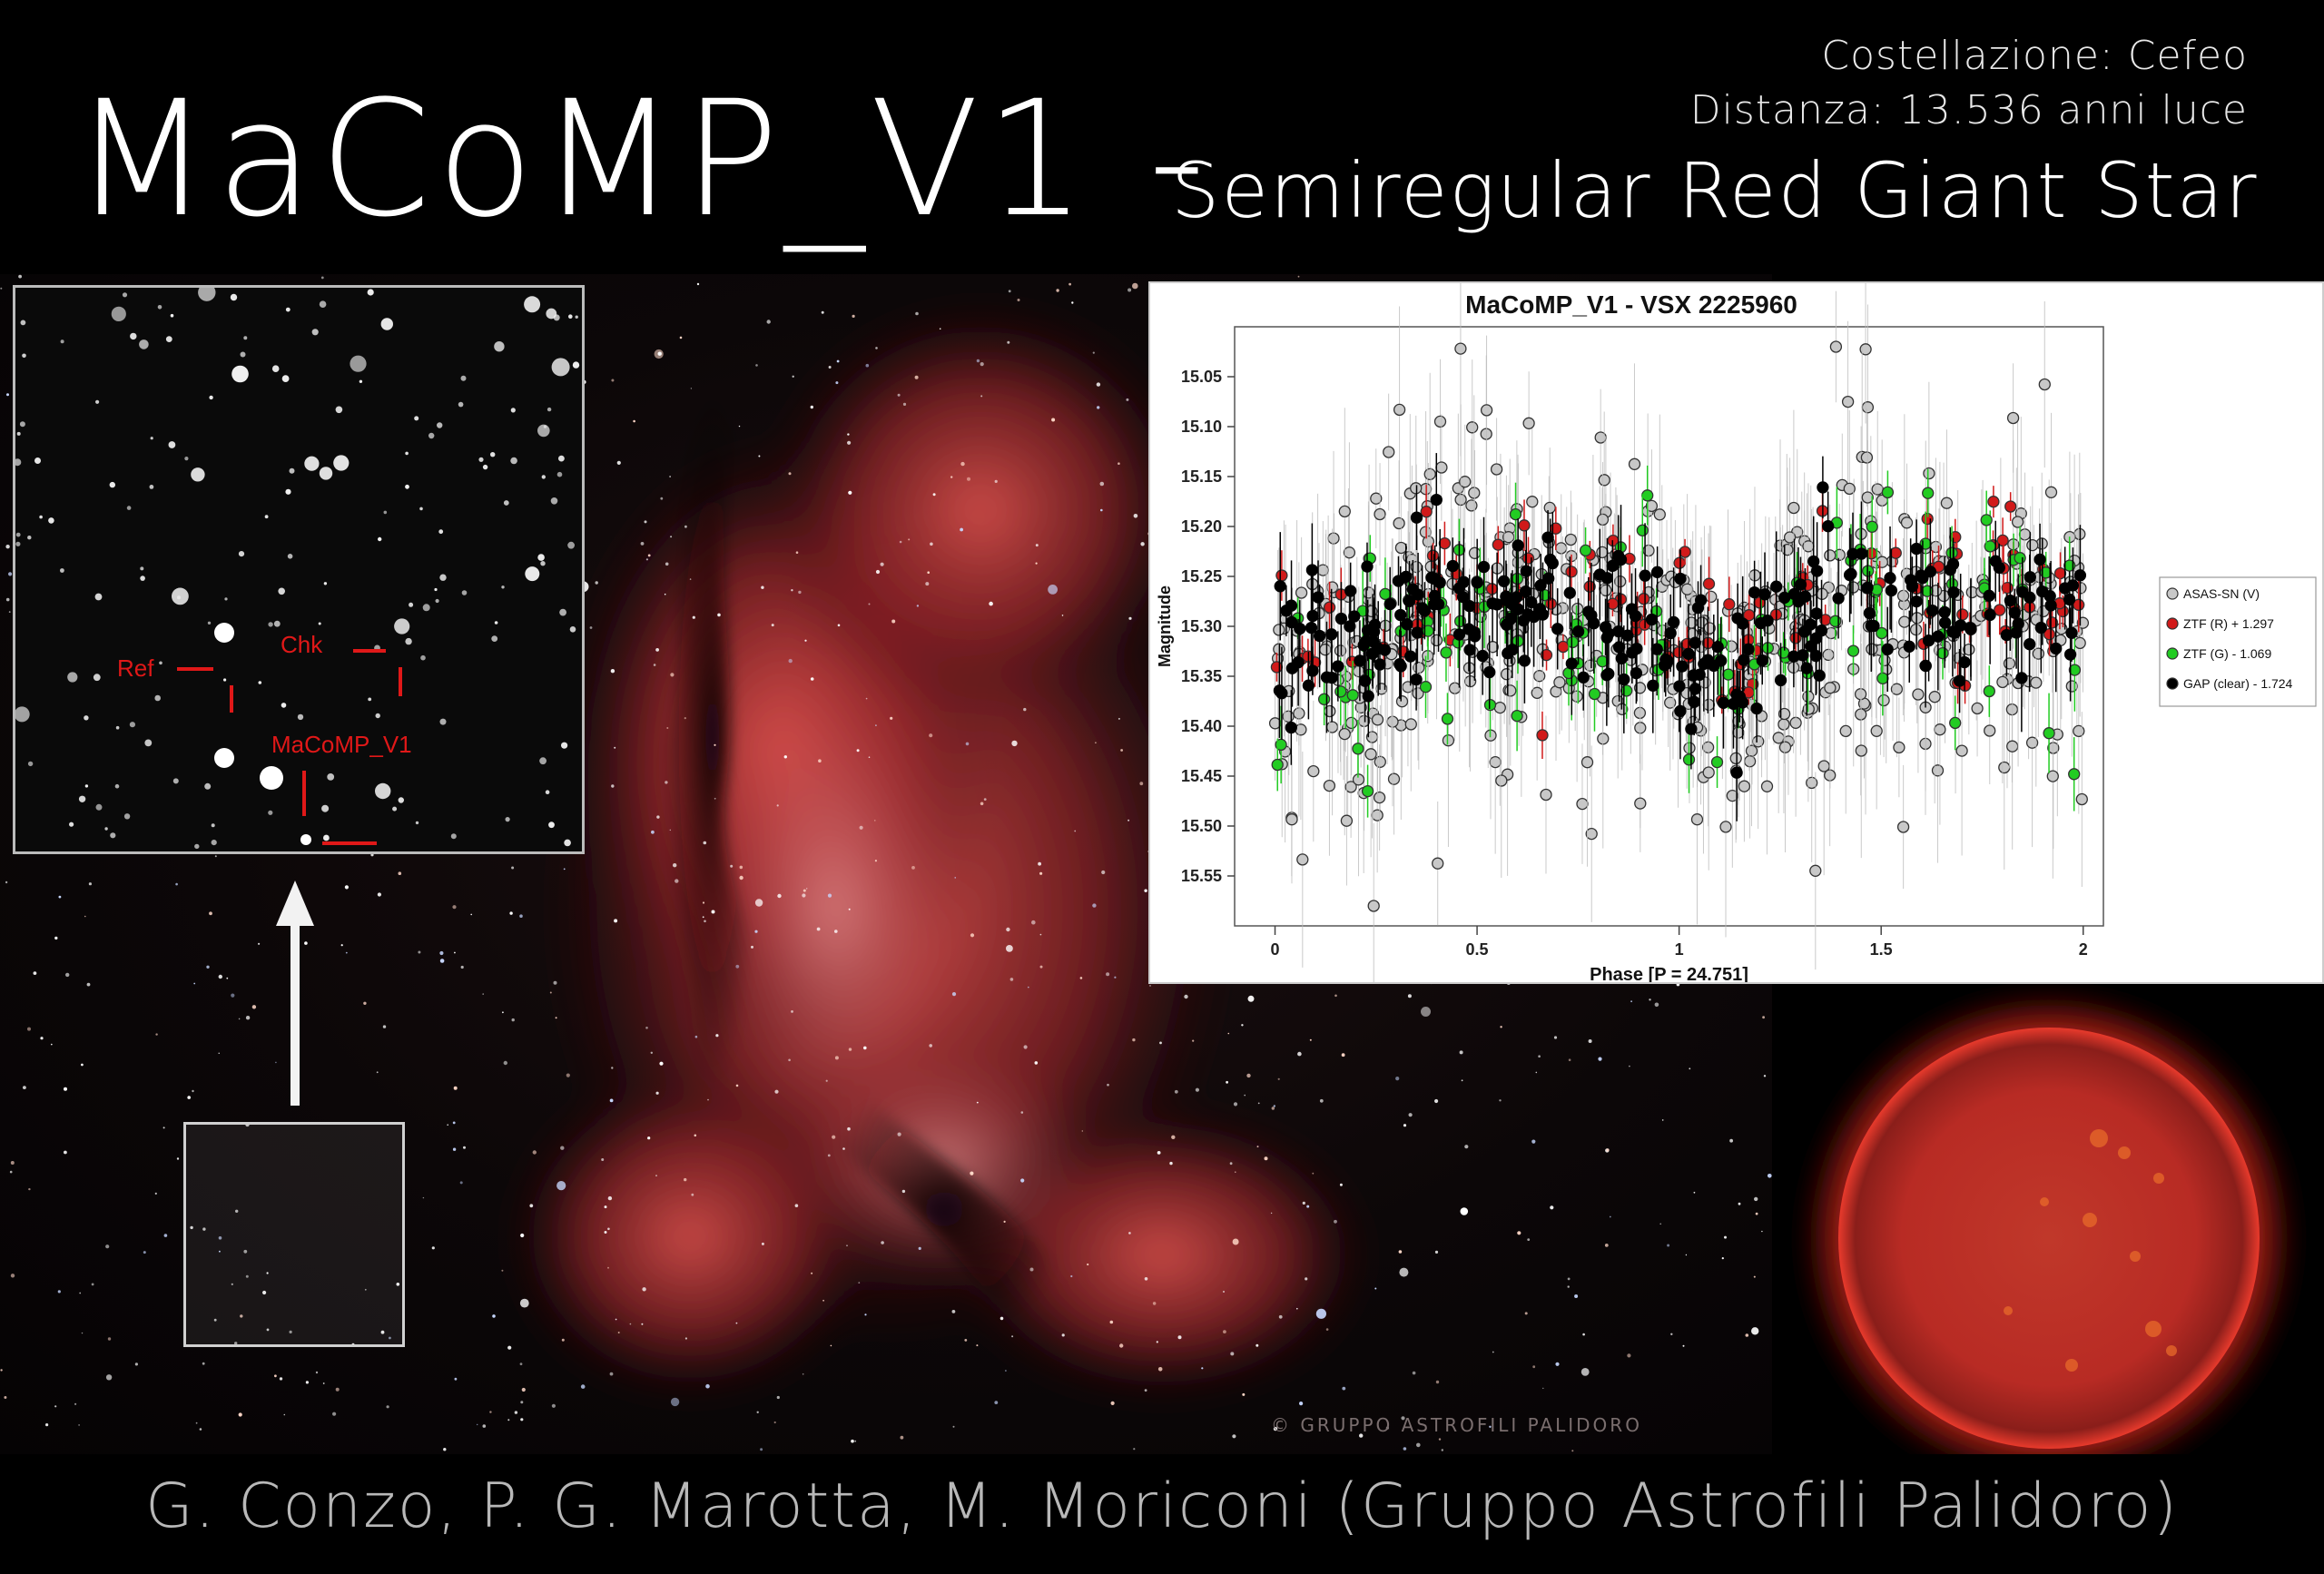 Image resolution: width=2324 pixels, height=1574 pixels. What do you see at coordinates (294, 1234) in the screenshot?
I see `field-of-view-box` at bounding box center [294, 1234].